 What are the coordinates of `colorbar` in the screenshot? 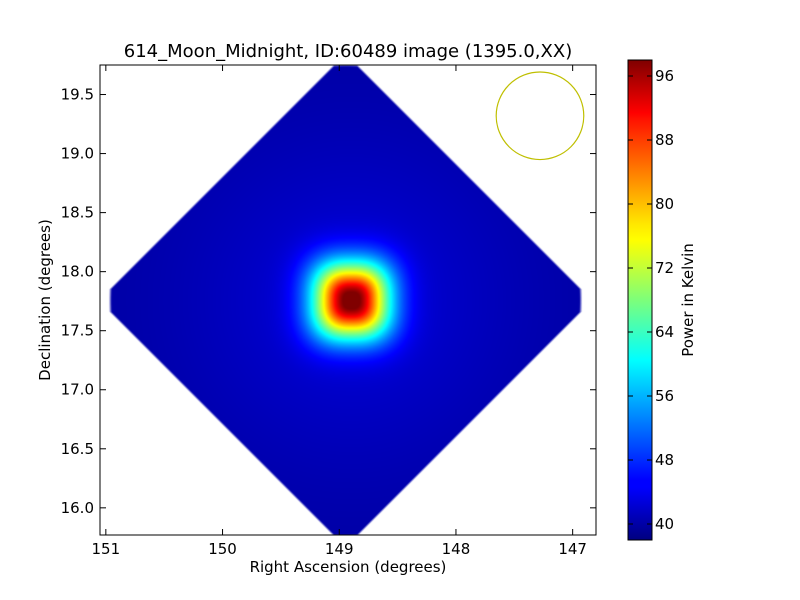 It's located at (640, 300).